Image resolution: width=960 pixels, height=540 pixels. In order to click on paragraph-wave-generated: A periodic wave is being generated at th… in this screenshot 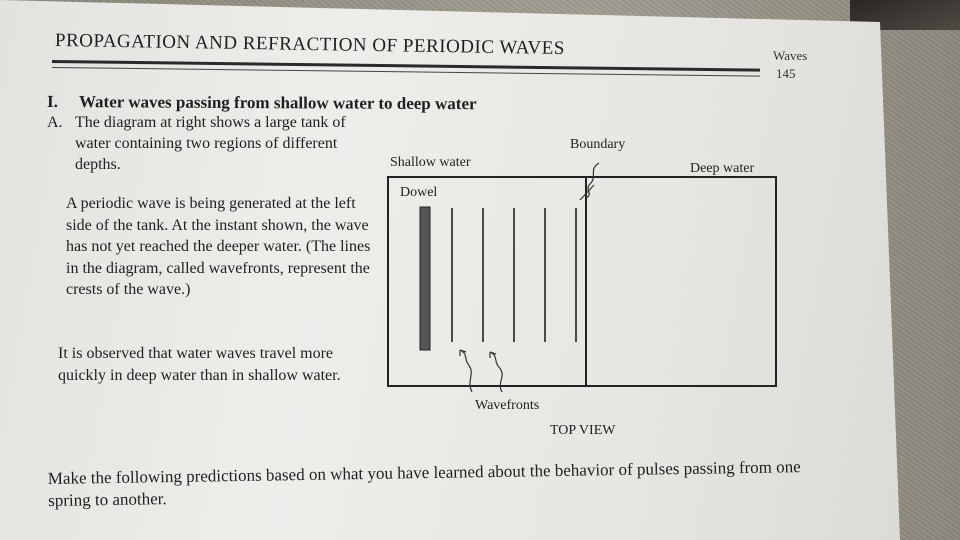, I will do `click(218, 246)`.